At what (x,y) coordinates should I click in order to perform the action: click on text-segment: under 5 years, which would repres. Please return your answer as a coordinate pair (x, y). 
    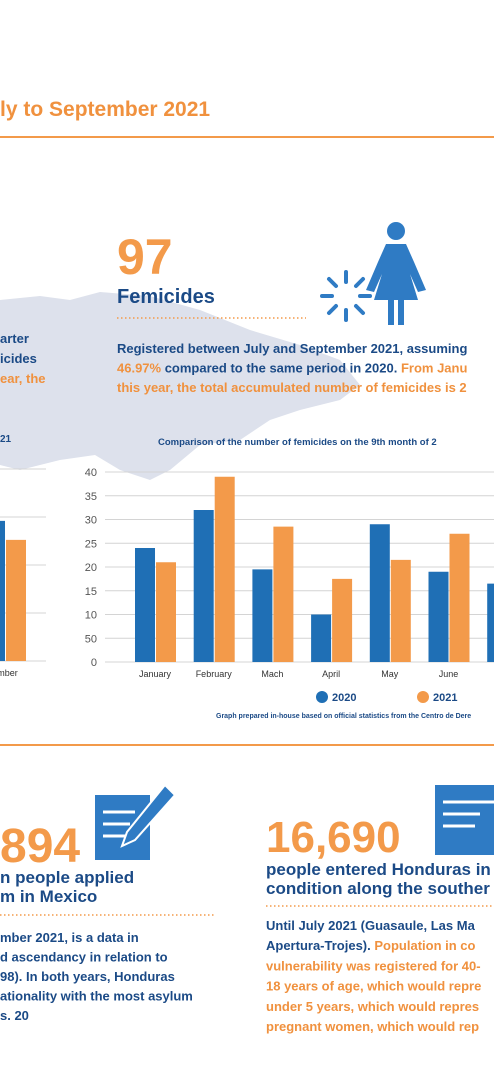
    Looking at the image, I should click on (372, 1006).